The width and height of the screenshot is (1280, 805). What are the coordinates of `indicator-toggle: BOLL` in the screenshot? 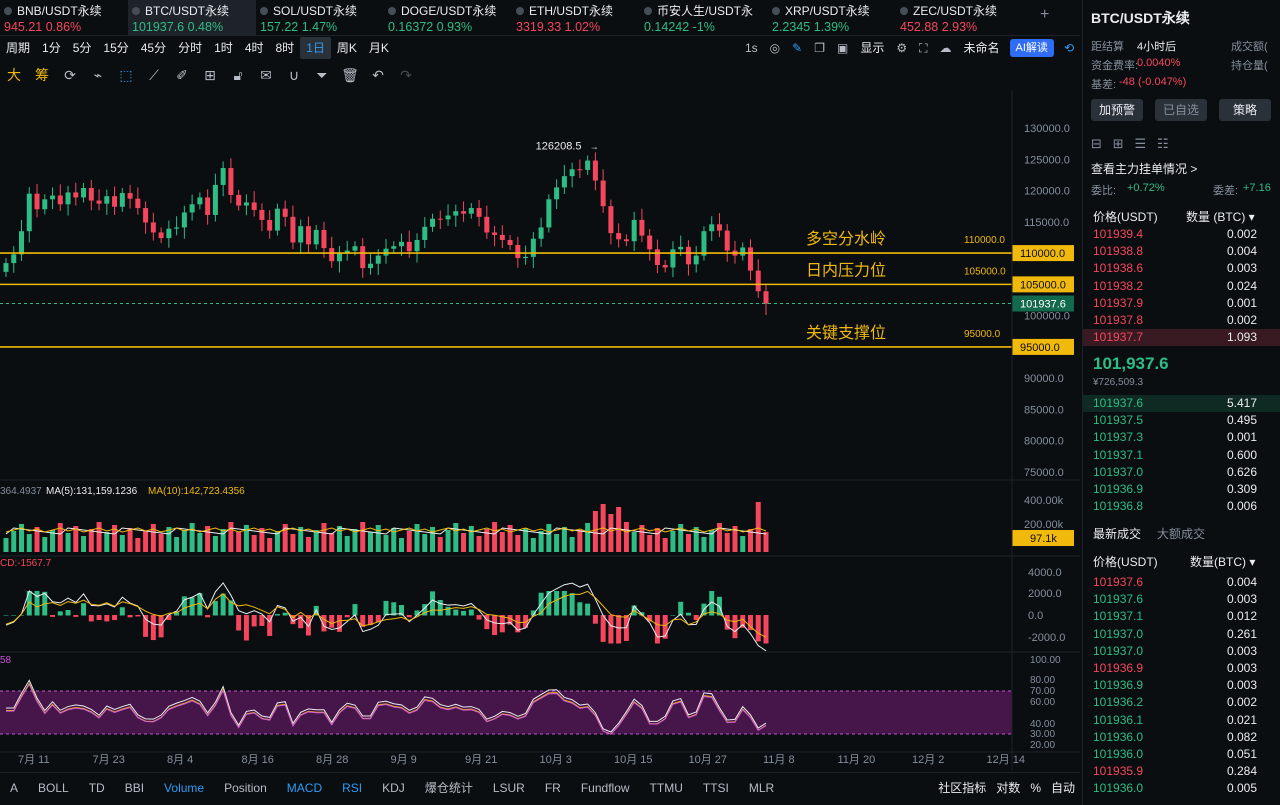 It's located at (53, 787).